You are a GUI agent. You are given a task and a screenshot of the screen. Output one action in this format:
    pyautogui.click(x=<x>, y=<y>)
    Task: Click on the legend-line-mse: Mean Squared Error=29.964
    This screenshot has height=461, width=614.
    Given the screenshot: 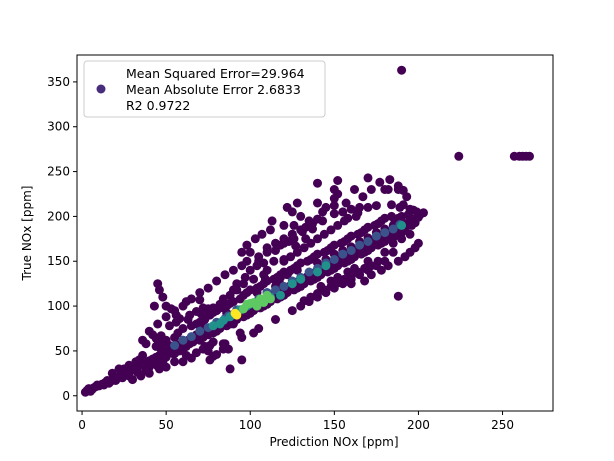 What is the action you would take?
    pyautogui.click(x=215, y=73)
    